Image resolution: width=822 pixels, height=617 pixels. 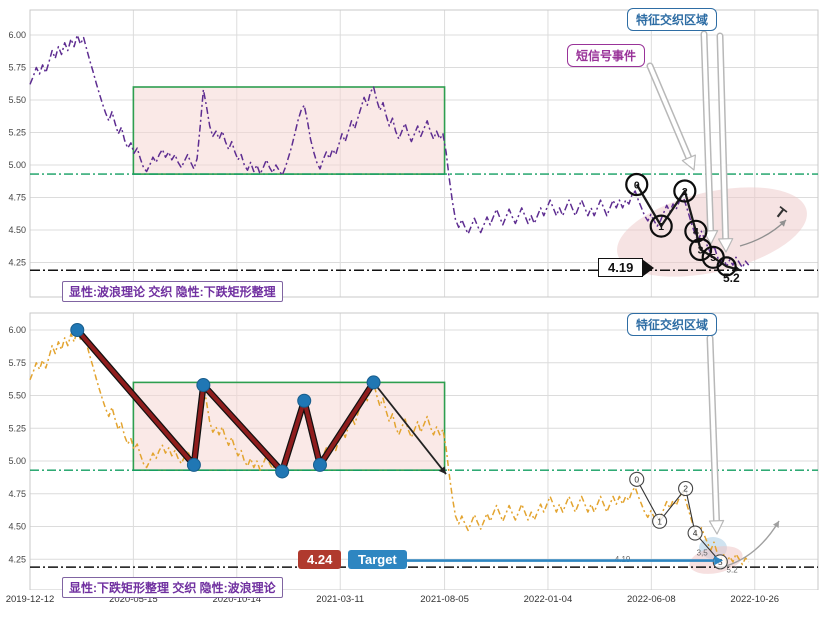 I want to click on wave-line, so click(x=688, y=227).